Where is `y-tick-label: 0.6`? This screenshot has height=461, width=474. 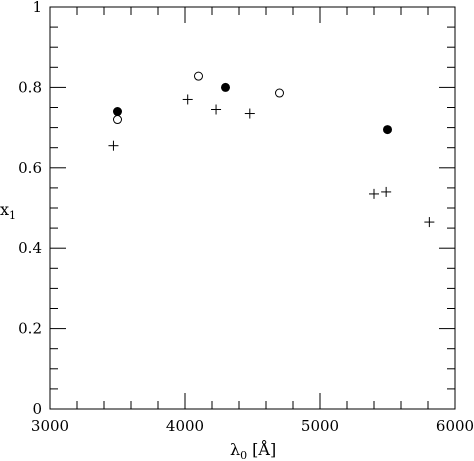 y-tick-label: 0.6 is located at coordinates (30, 168).